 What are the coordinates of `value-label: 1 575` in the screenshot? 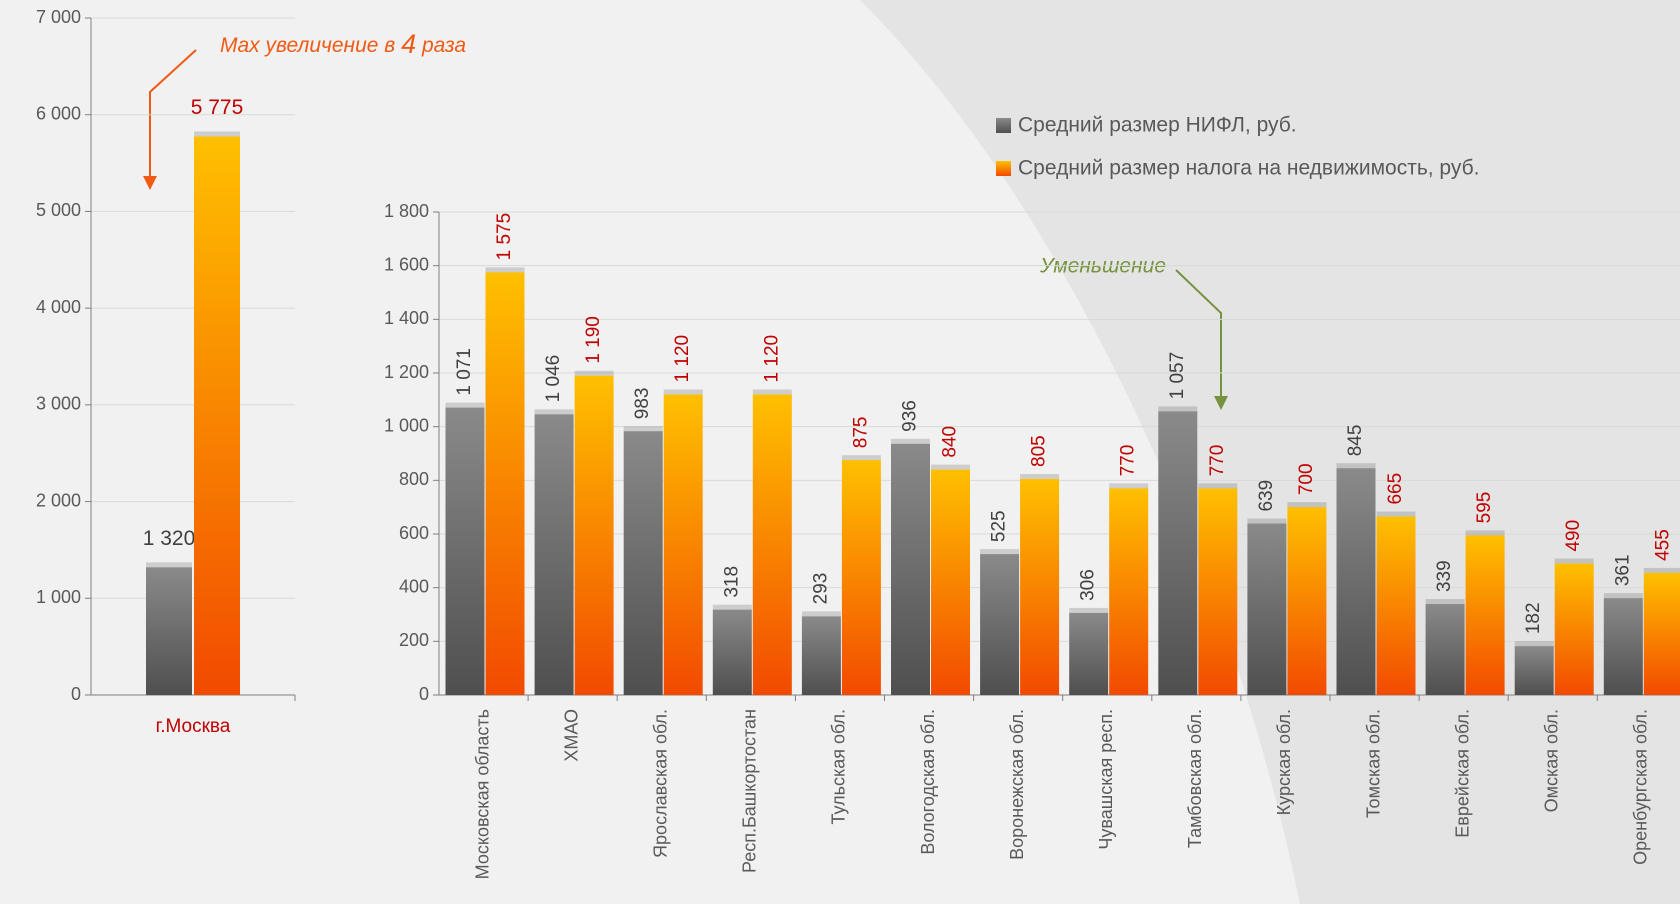 It's located at (504, 237).